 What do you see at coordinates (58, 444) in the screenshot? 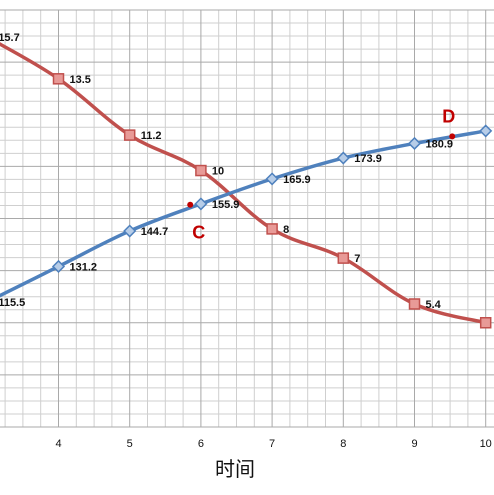
I see `x-tick-label: 4` at bounding box center [58, 444].